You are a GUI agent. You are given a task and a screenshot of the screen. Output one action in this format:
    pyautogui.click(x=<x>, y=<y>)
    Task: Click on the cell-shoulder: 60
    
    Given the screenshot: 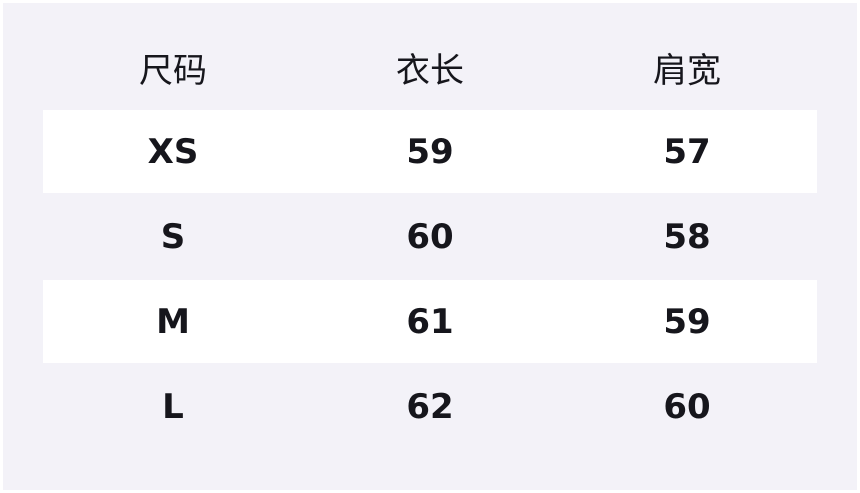 What is the action you would take?
    pyautogui.click(x=687, y=406)
    